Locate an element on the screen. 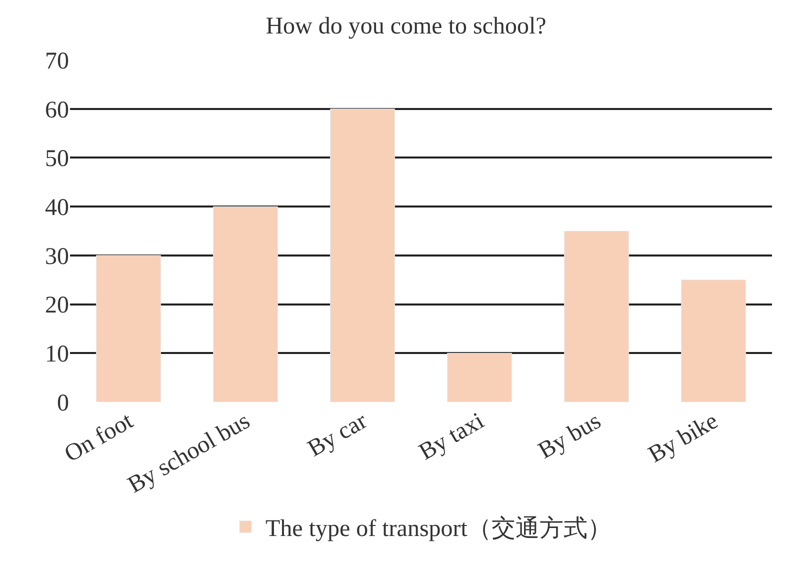 This screenshot has height=561, width=812. y-tick-label: 20 is located at coordinates (57, 305).